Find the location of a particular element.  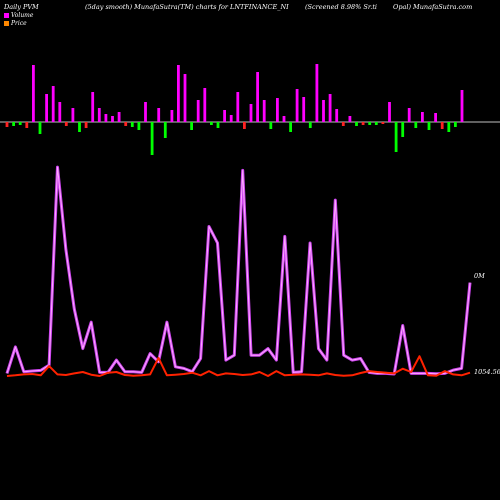

legend-item-price: Price is located at coordinates (18, 23).